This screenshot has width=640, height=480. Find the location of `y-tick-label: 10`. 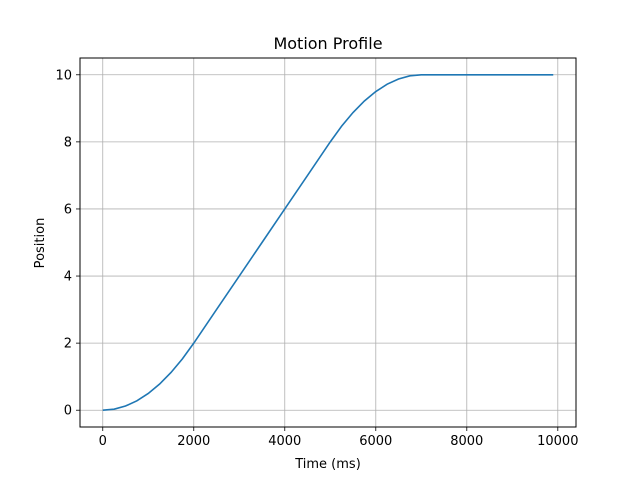

y-tick-label: 10 is located at coordinates (63, 75).